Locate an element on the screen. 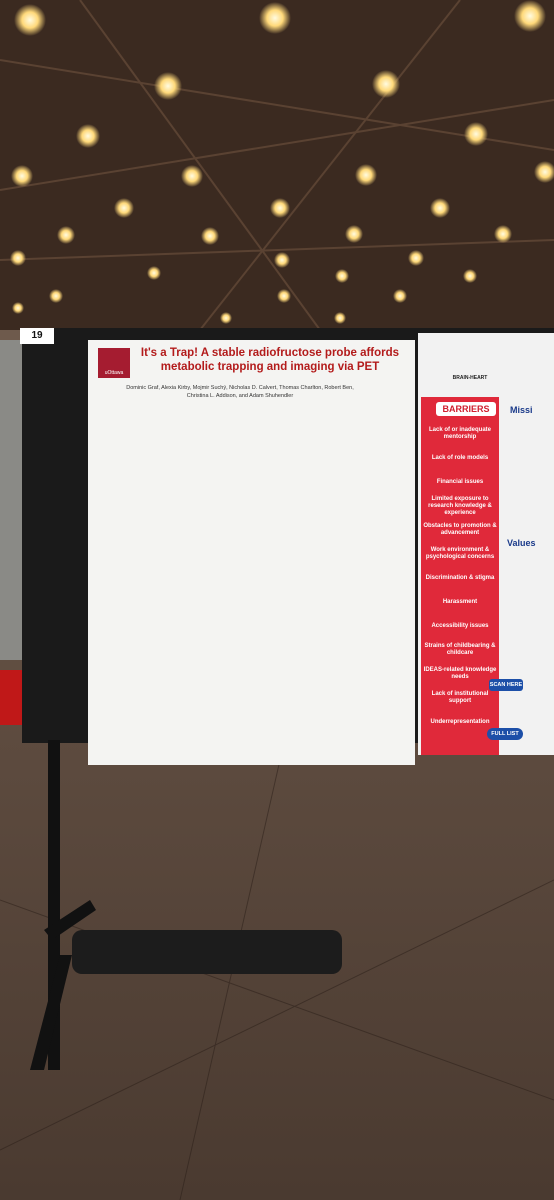 Image resolution: width=554 pixels, height=1200 pixels. barrier-item: Lack of institutional support is located at coordinates (460, 697).